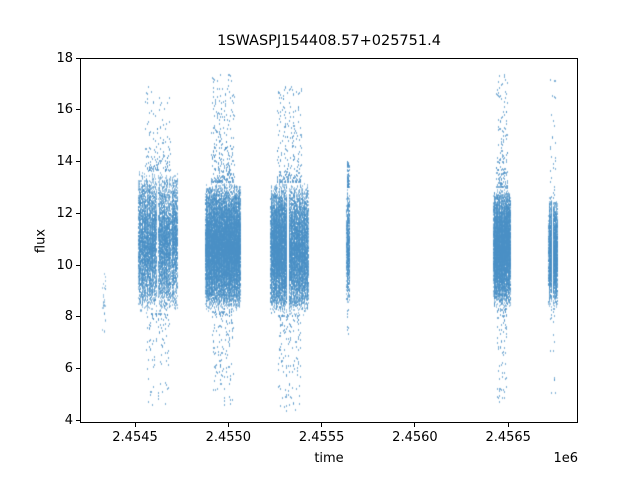 Image resolution: width=640 pixels, height=480 pixels. Describe the element at coordinates (228, 437) in the screenshot. I see `x-tick-label: 2.4550` at that location.